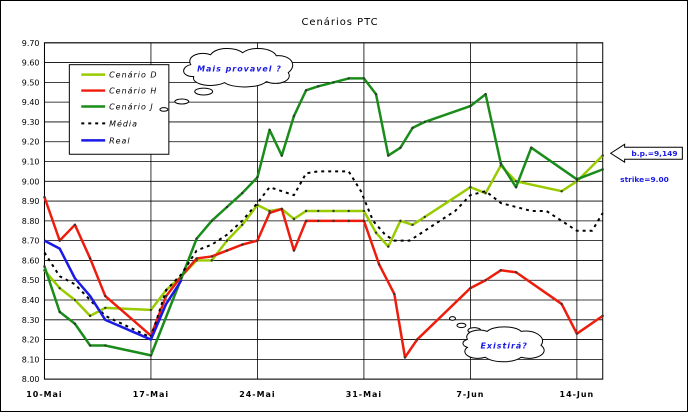  What do you see at coordinates (31, 300) in the screenshot?
I see `y-tick-label: 8.40` at bounding box center [31, 300].